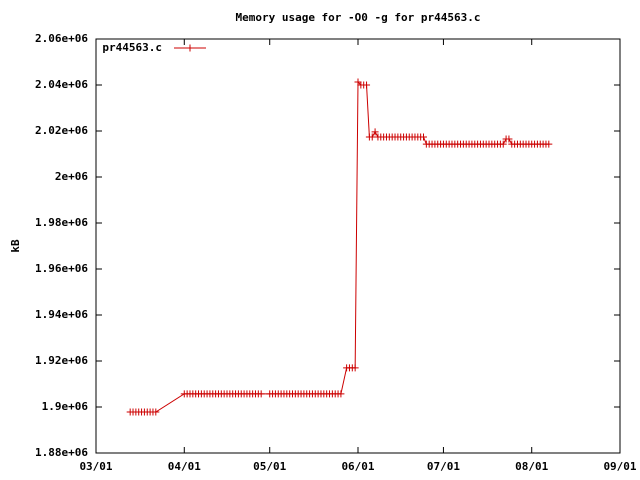  Describe the element at coordinates (357, 466) in the screenshot. I see `x-tick-label: 06/01` at that location.